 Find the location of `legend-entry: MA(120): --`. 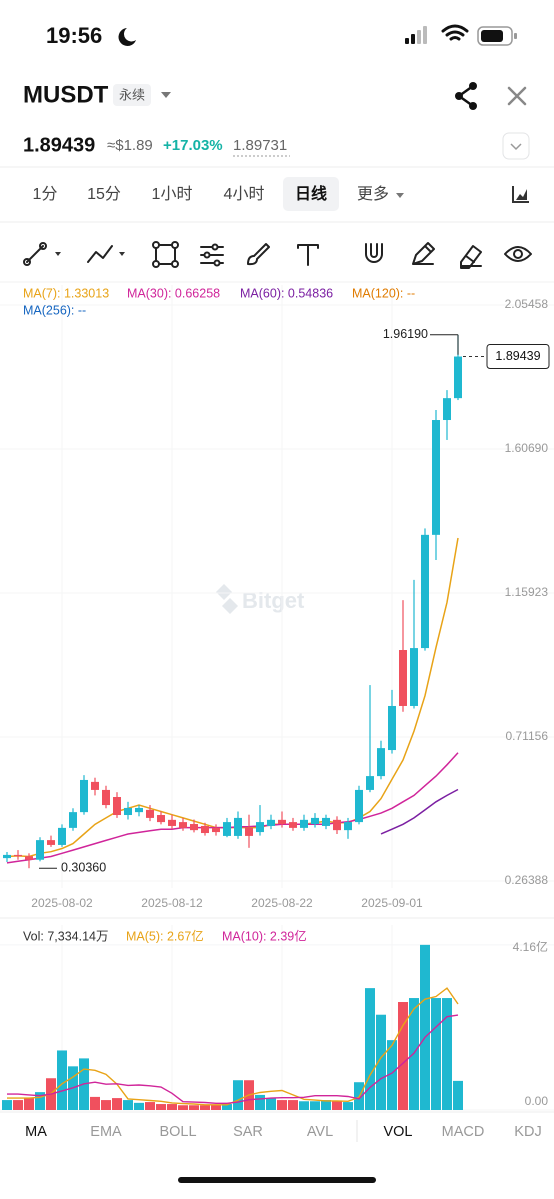

legend-entry: MA(120): -- is located at coordinates (383, 293).